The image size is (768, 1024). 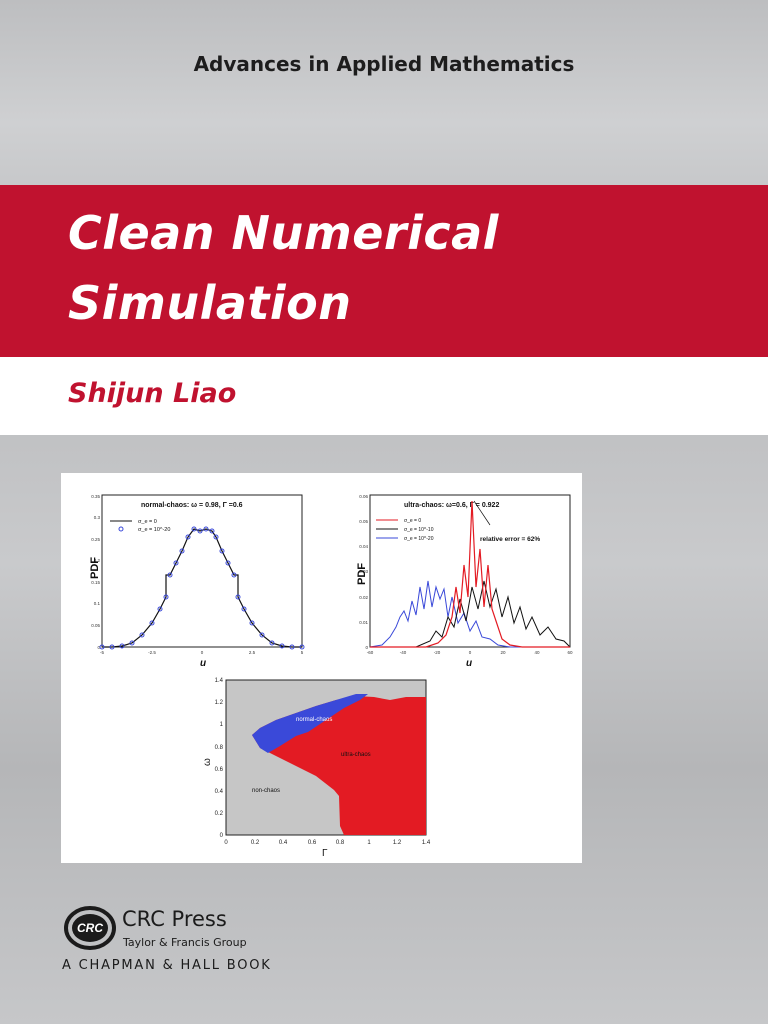 What do you see at coordinates (266, 791) in the screenshot?
I see `region-label: non-chaos` at bounding box center [266, 791].